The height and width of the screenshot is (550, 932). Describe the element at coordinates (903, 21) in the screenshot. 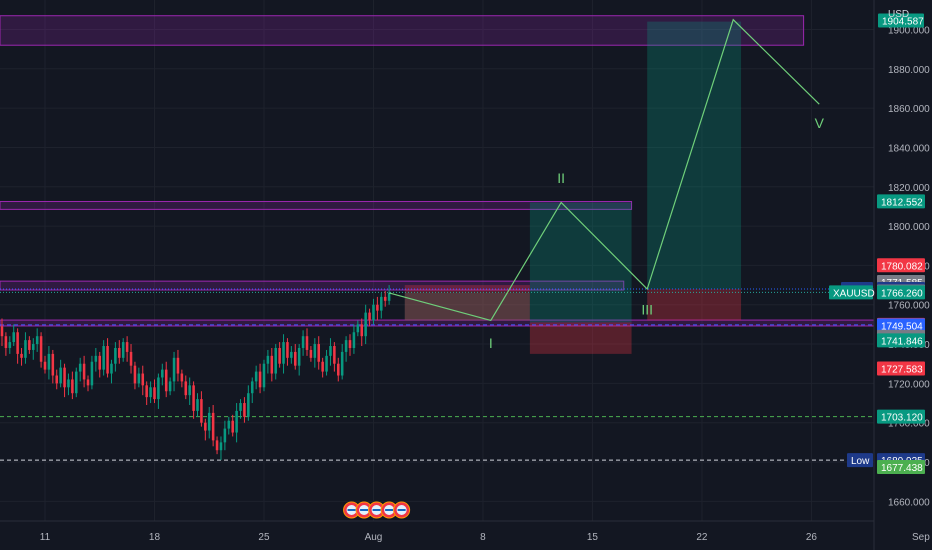

I see `top-price-label: 1904.587` at that location.